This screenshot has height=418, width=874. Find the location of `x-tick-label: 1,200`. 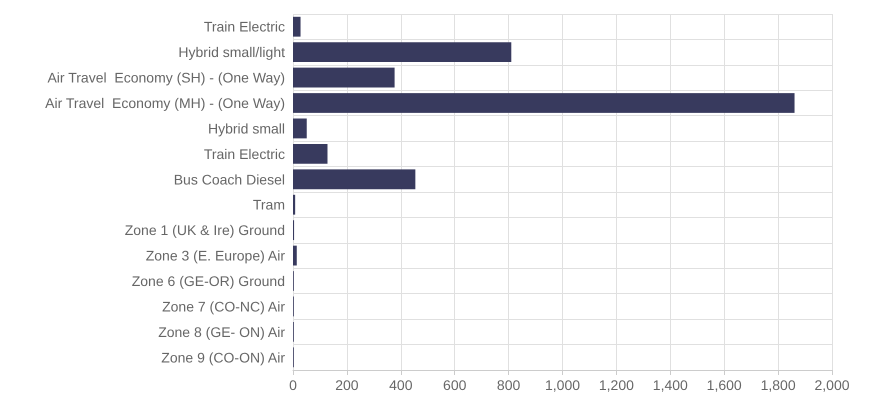

x-tick-label: 1,200 is located at coordinates (616, 385).